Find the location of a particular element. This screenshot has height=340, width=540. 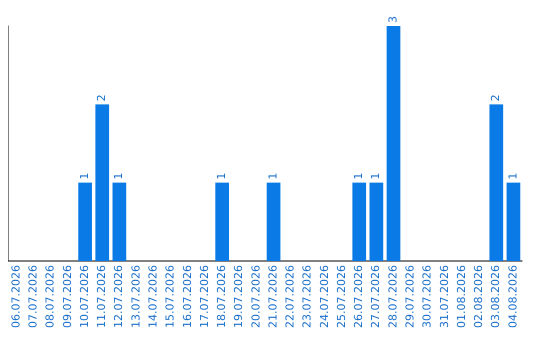

x-tick-label: 03.08.2026 is located at coordinates (495, 296).